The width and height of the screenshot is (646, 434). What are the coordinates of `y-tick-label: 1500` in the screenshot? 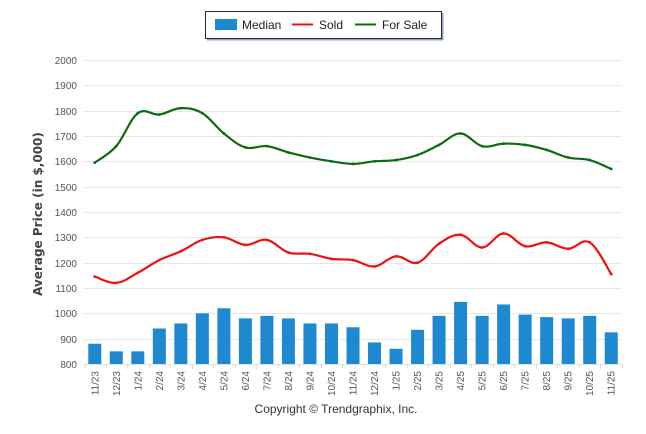 It's located at (66, 188).